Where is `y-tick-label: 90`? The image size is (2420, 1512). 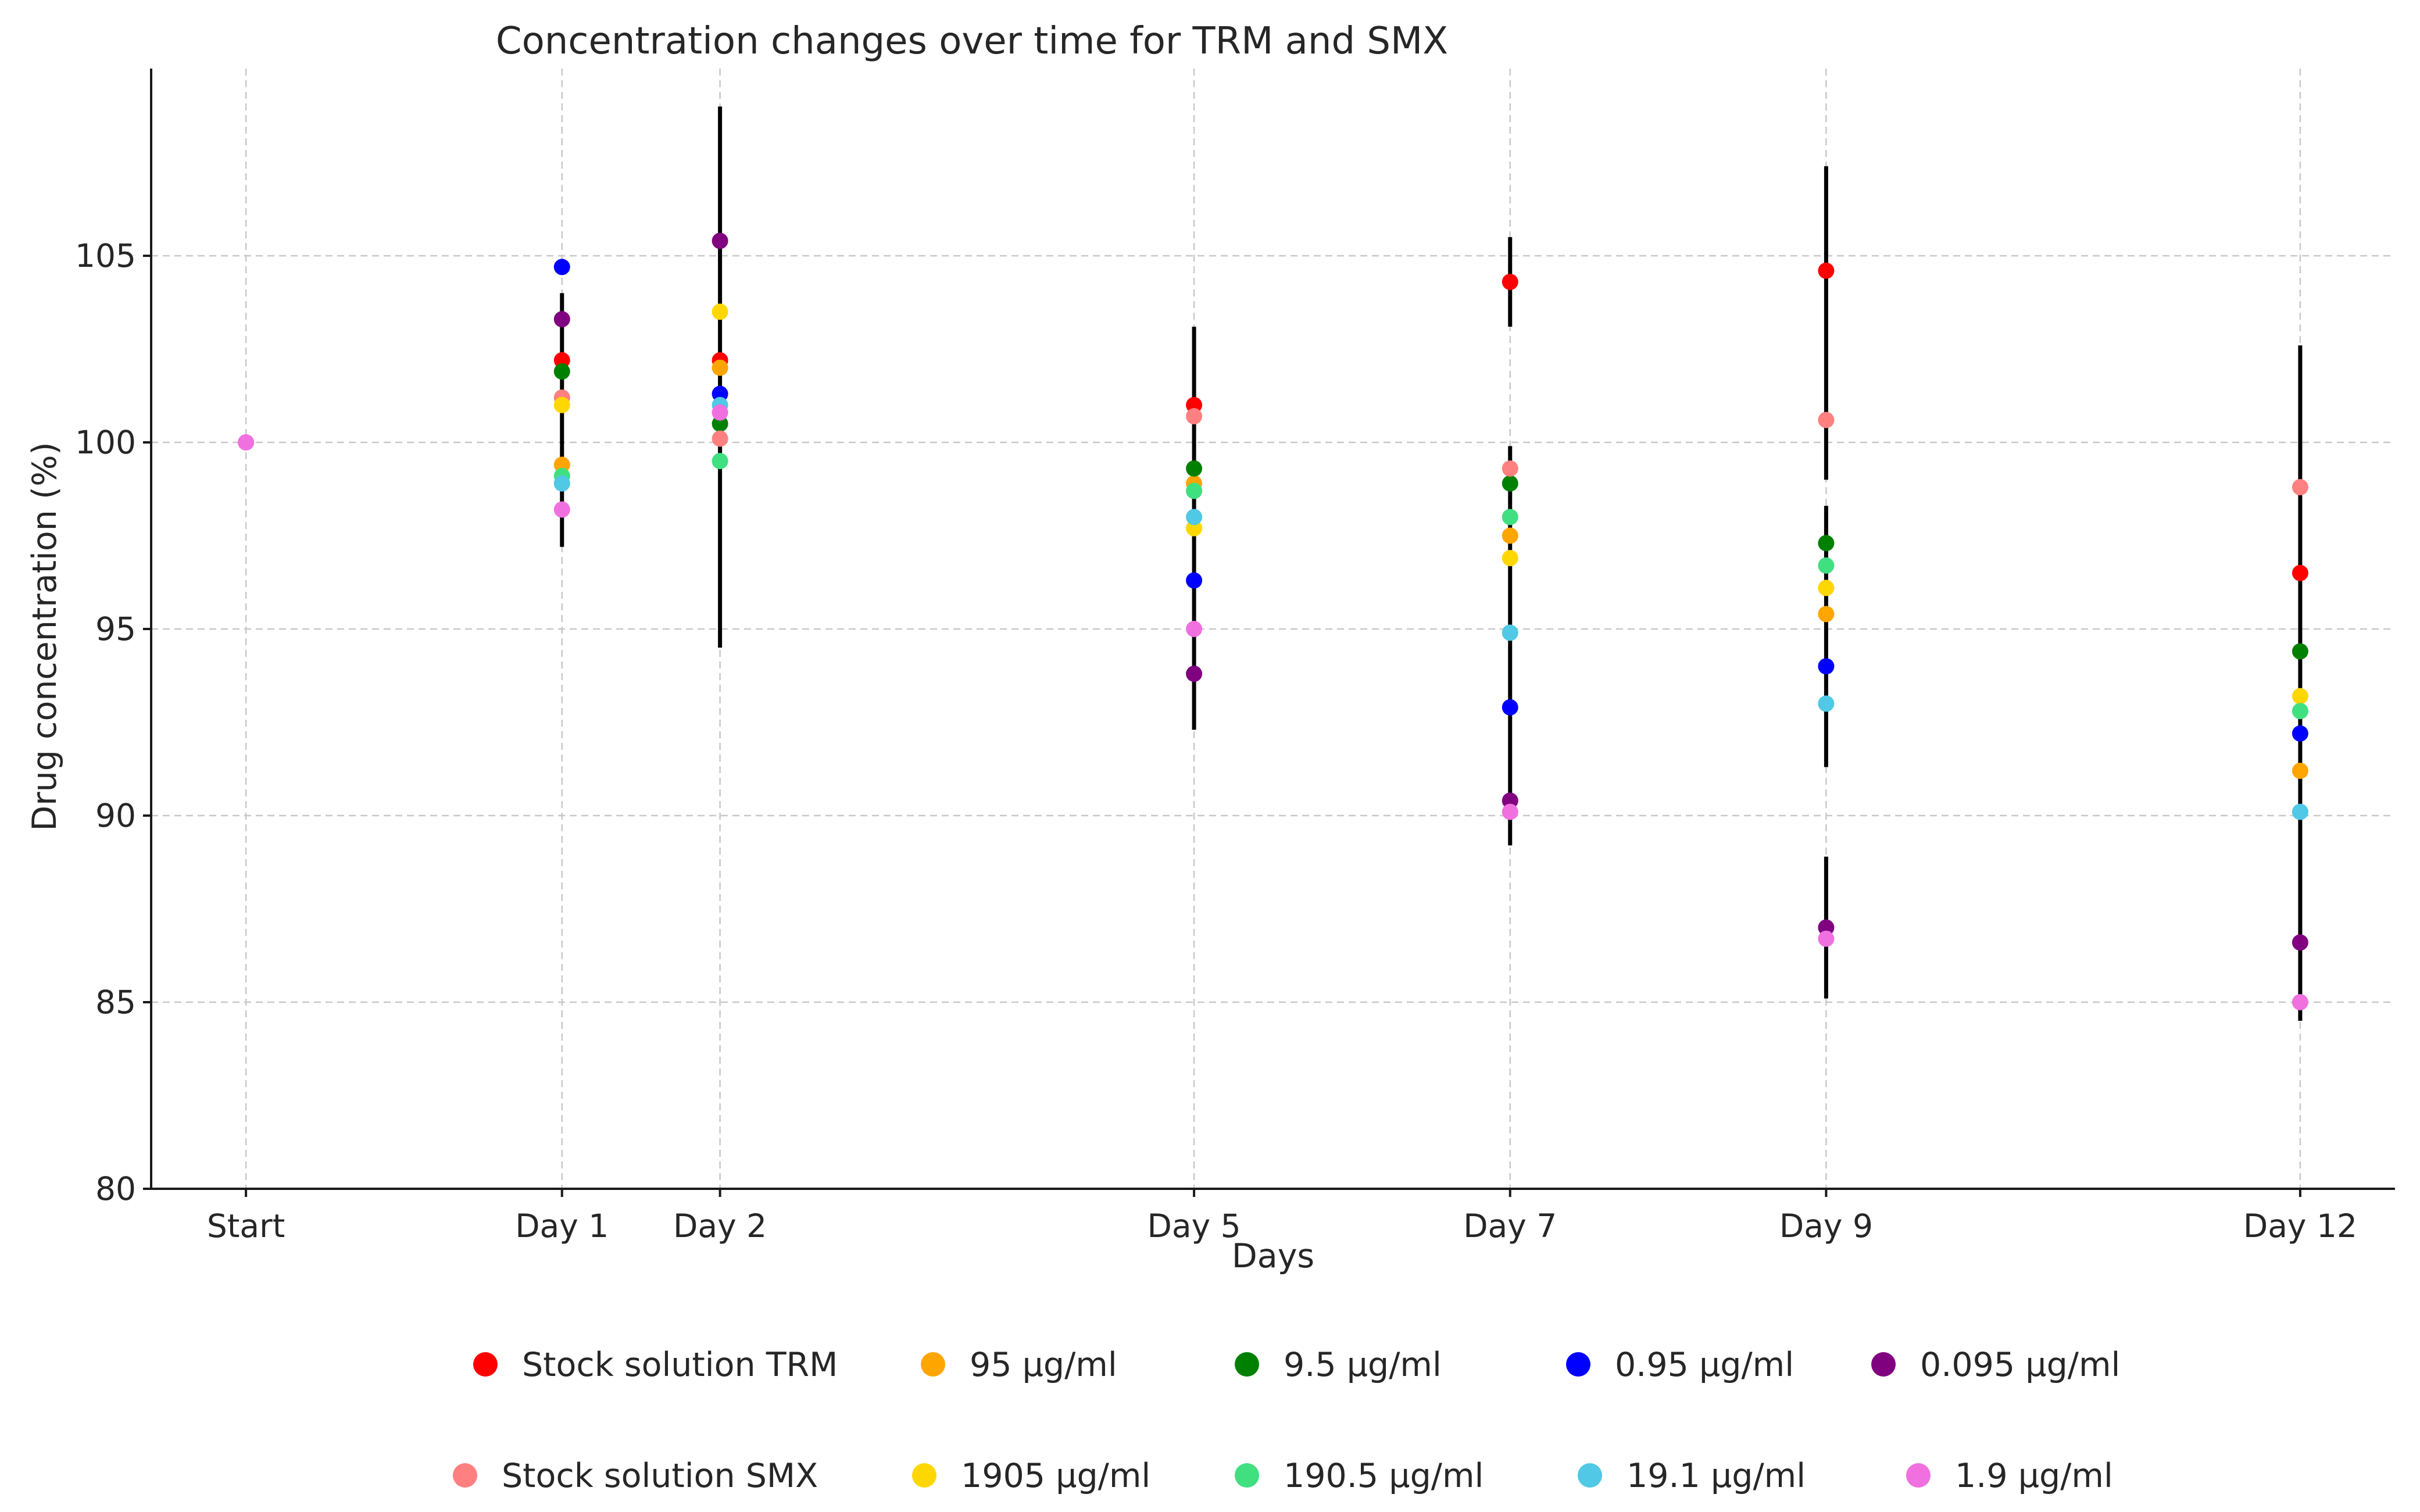
y-tick-label: 90 is located at coordinates (115, 816).